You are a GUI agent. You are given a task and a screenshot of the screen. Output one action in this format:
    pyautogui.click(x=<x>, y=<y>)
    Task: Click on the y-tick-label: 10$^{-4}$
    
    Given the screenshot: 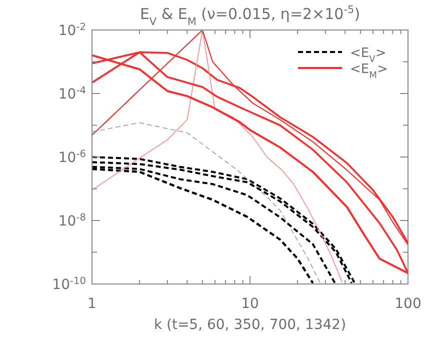 What is the action you would take?
    pyautogui.click(x=72, y=93)
    